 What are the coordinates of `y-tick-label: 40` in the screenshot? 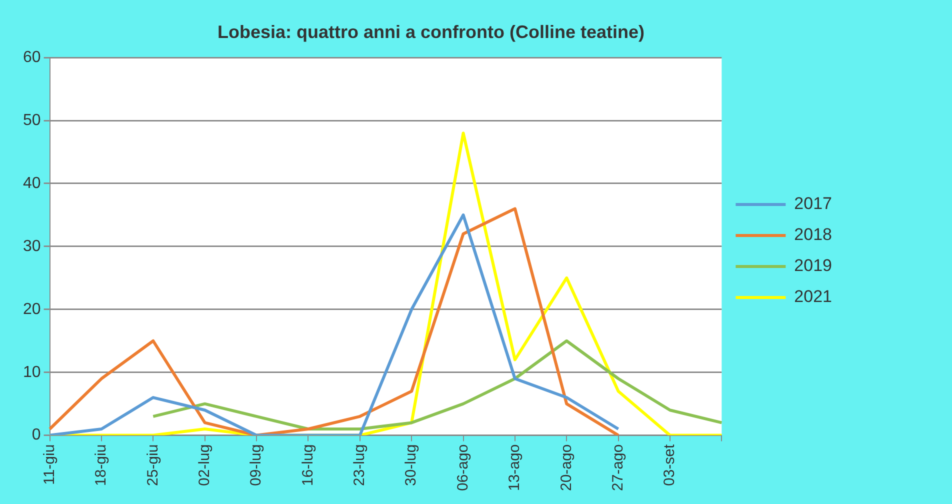 It's located at (32, 183).